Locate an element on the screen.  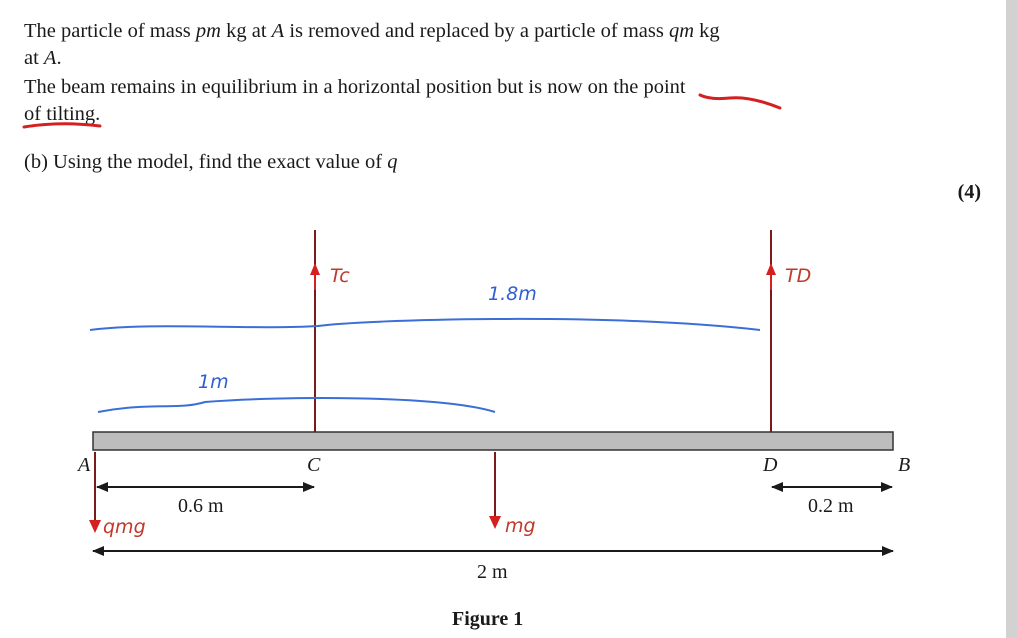
bracket-1m is located at coordinates (296, 405).